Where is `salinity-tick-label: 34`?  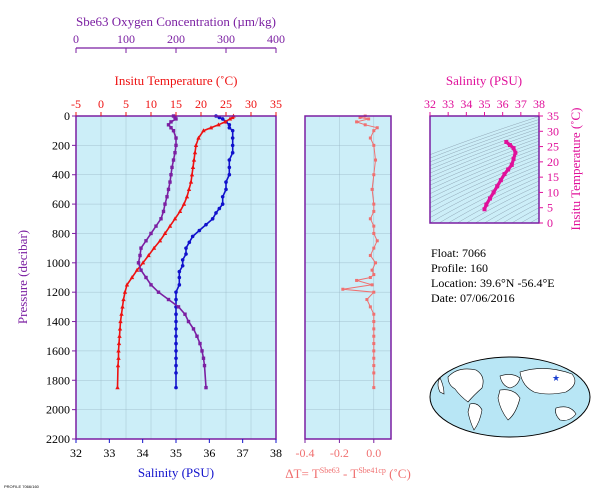 salinity-tick-label: 34 is located at coordinates (143, 453).